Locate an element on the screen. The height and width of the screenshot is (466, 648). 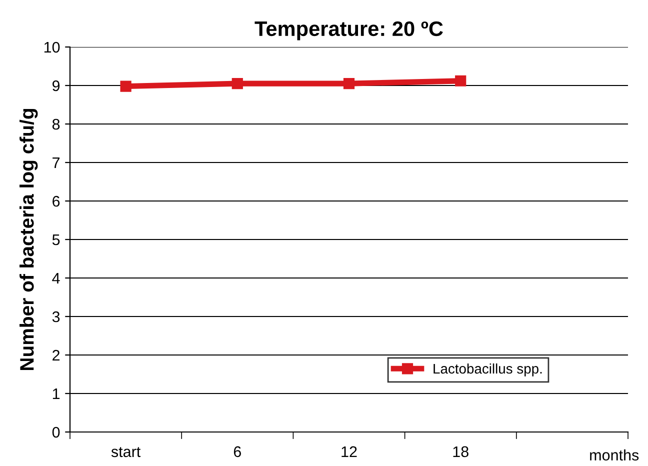
x-tick-label: start is located at coordinates (126, 452).